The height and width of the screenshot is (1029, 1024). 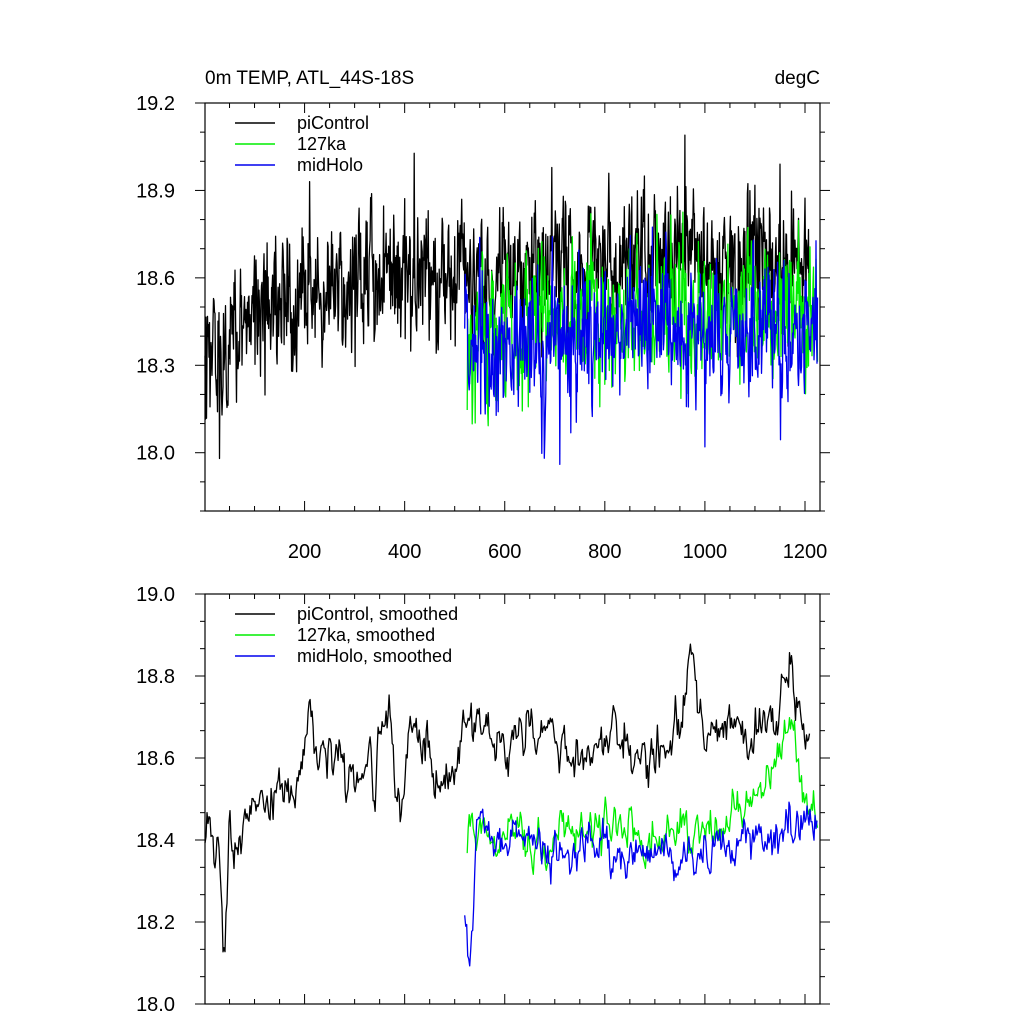 I want to click on top-title: 0m TEMP, ATL_44S-18S, so click(x=309, y=78).